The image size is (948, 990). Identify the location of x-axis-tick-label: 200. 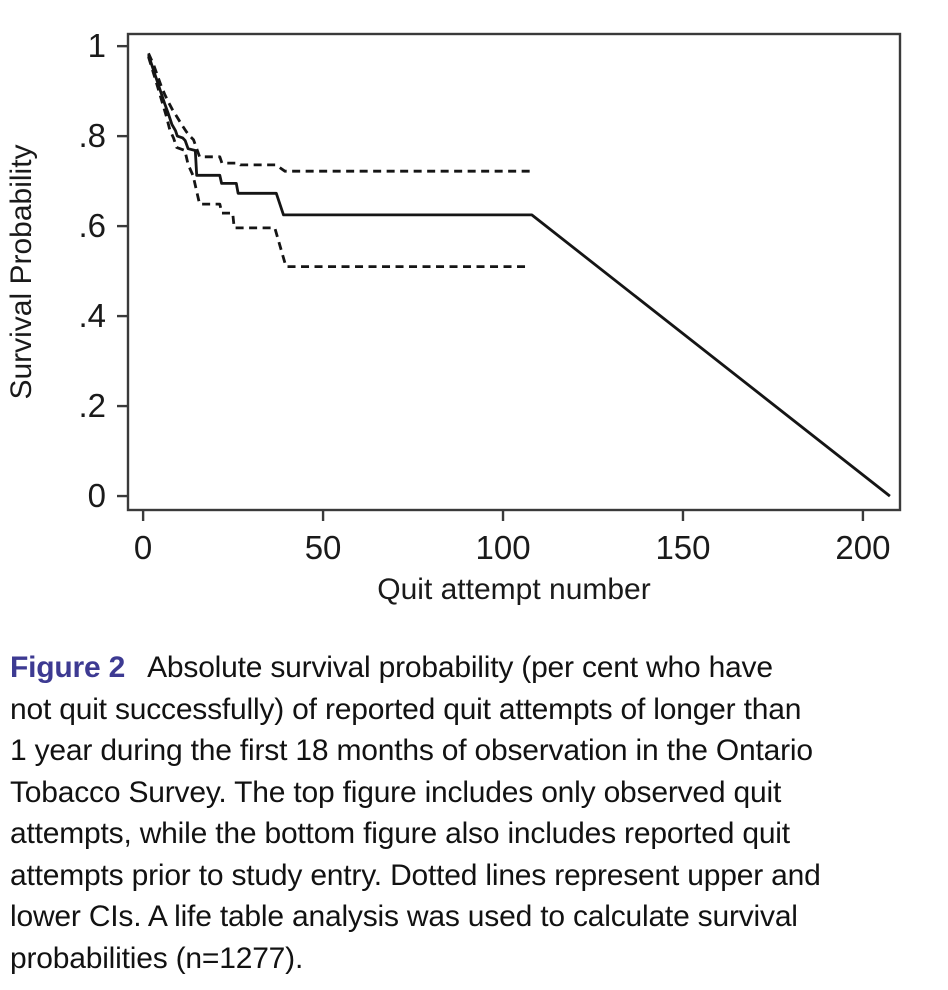
(862, 547).